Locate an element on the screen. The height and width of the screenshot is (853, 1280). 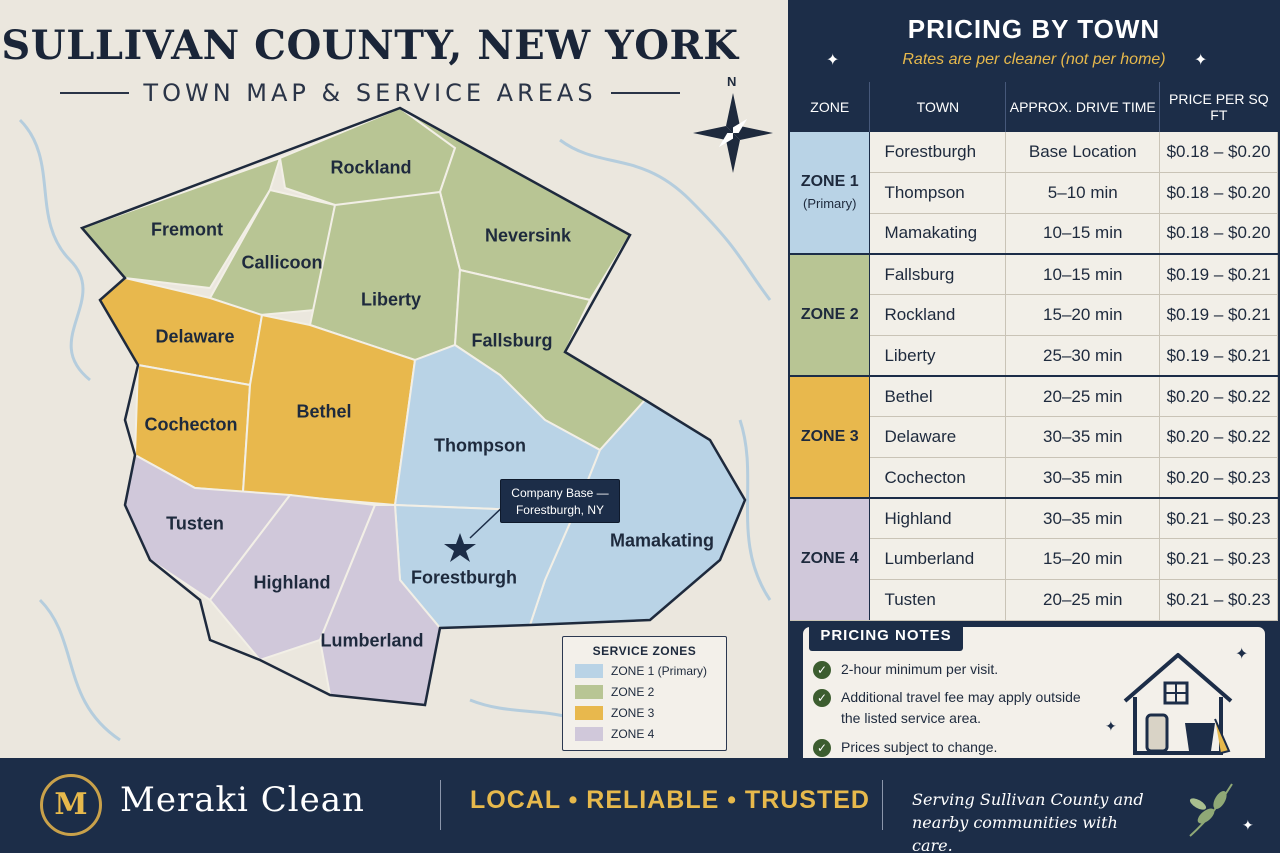
legend-label: ZONE 1 (Primary) is located at coordinates (659, 671).